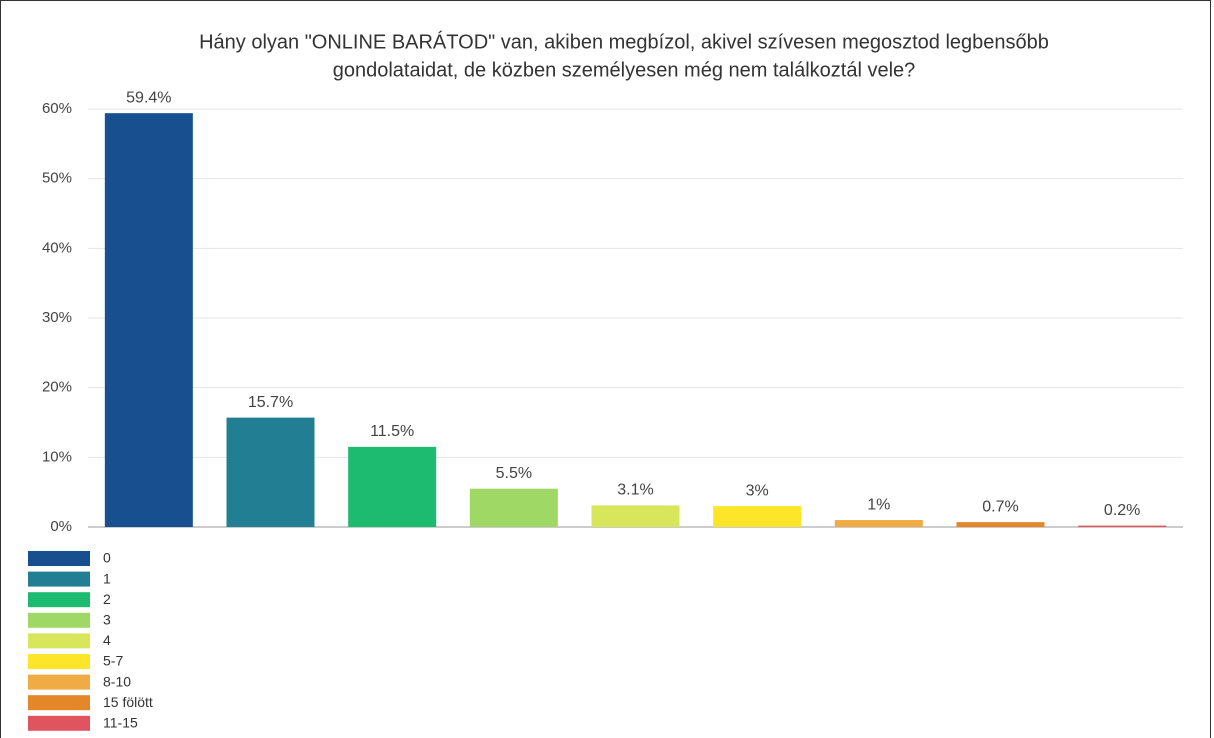 The image size is (1214, 738). Describe the element at coordinates (1000, 506) in the screenshot. I see `value-label: 0.7%` at that location.